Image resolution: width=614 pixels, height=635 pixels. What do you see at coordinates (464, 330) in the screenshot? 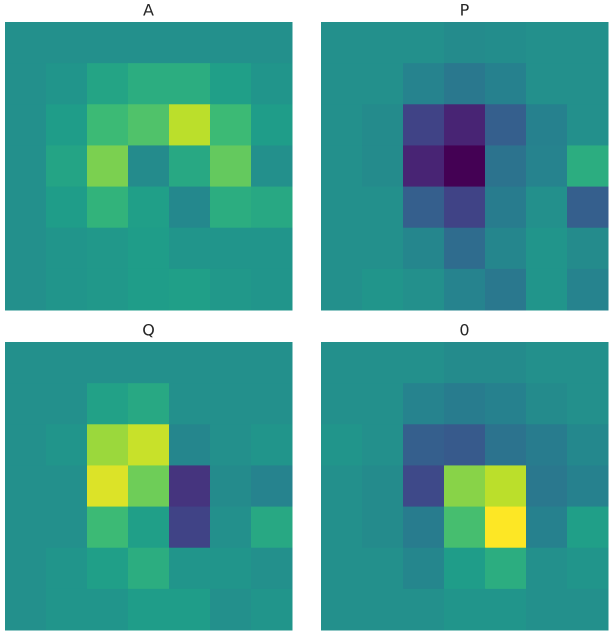
I see `panel-title: 0` at bounding box center [464, 330].